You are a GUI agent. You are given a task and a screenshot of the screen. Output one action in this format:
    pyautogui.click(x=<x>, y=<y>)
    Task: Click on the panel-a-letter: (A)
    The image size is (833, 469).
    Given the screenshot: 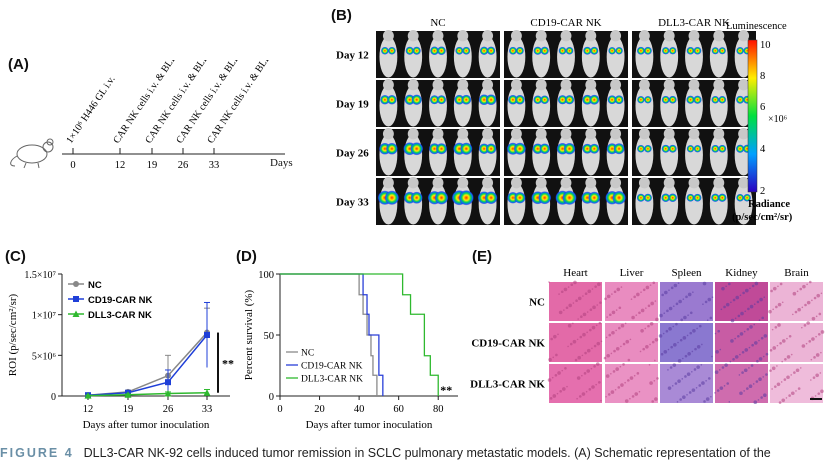 What is the action you would take?
    pyautogui.click(x=18, y=64)
    